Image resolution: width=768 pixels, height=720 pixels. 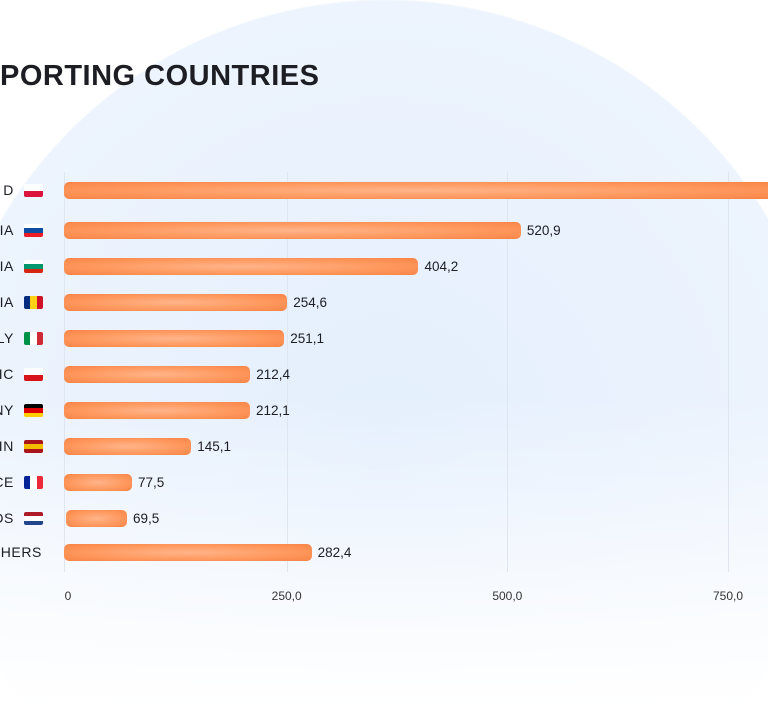 What do you see at coordinates (384, 375) in the screenshot?
I see `bar-row: LIC 212,4` at bounding box center [384, 375].